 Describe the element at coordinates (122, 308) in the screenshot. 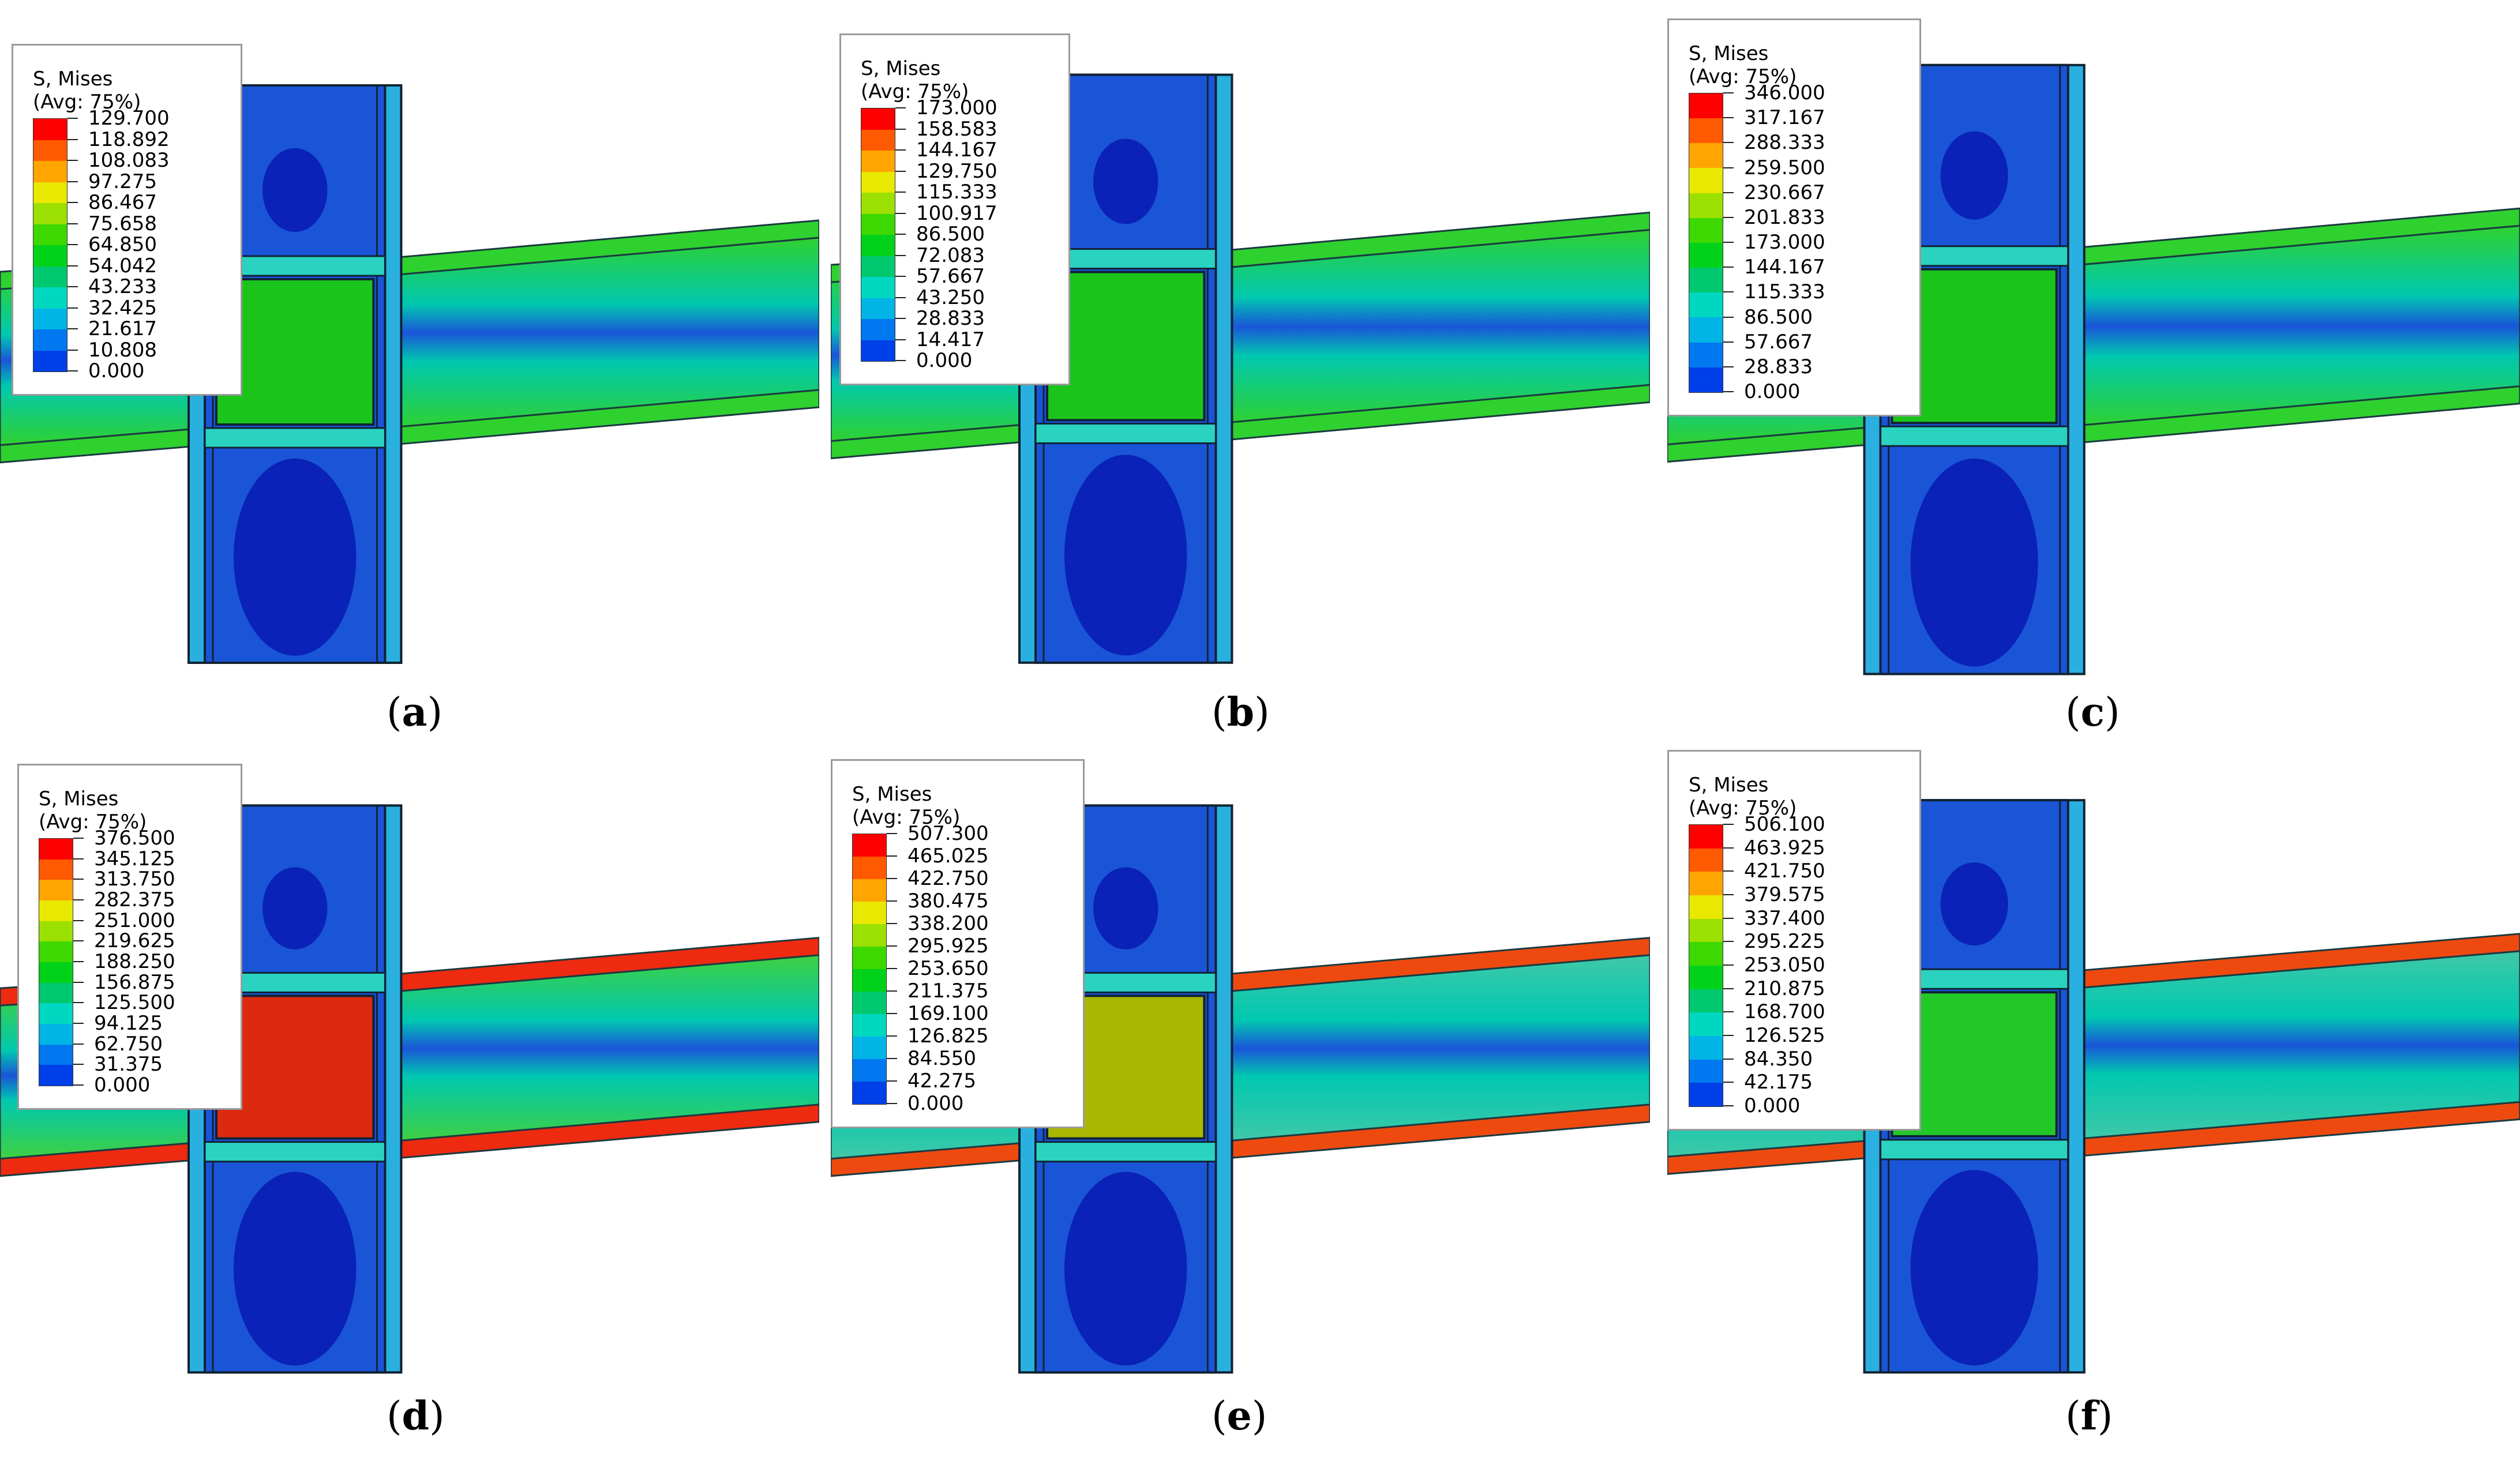

I see `legend-value: 32.425` at that location.